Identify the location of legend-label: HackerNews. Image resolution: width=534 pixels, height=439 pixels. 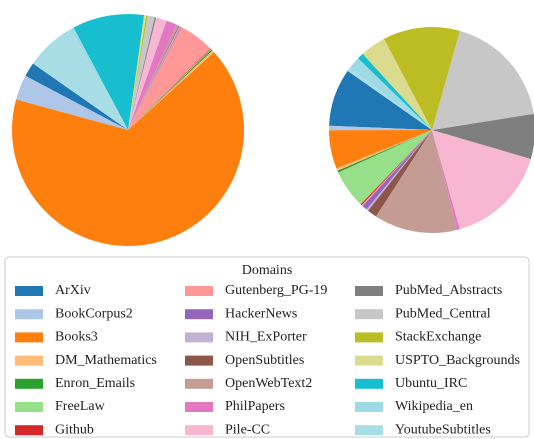
(261, 313).